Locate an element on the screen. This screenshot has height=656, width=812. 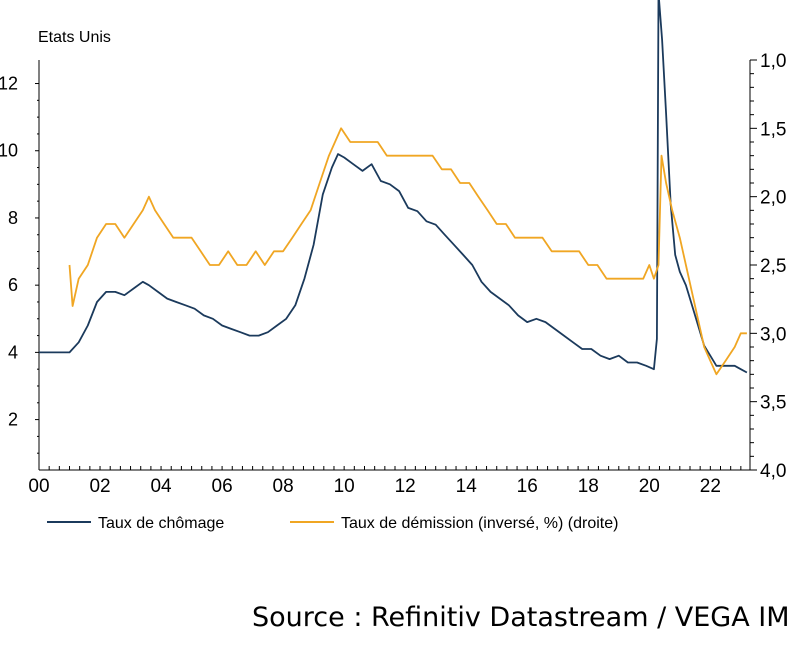
bottom-tick-label: 06 is located at coordinates (222, 486).